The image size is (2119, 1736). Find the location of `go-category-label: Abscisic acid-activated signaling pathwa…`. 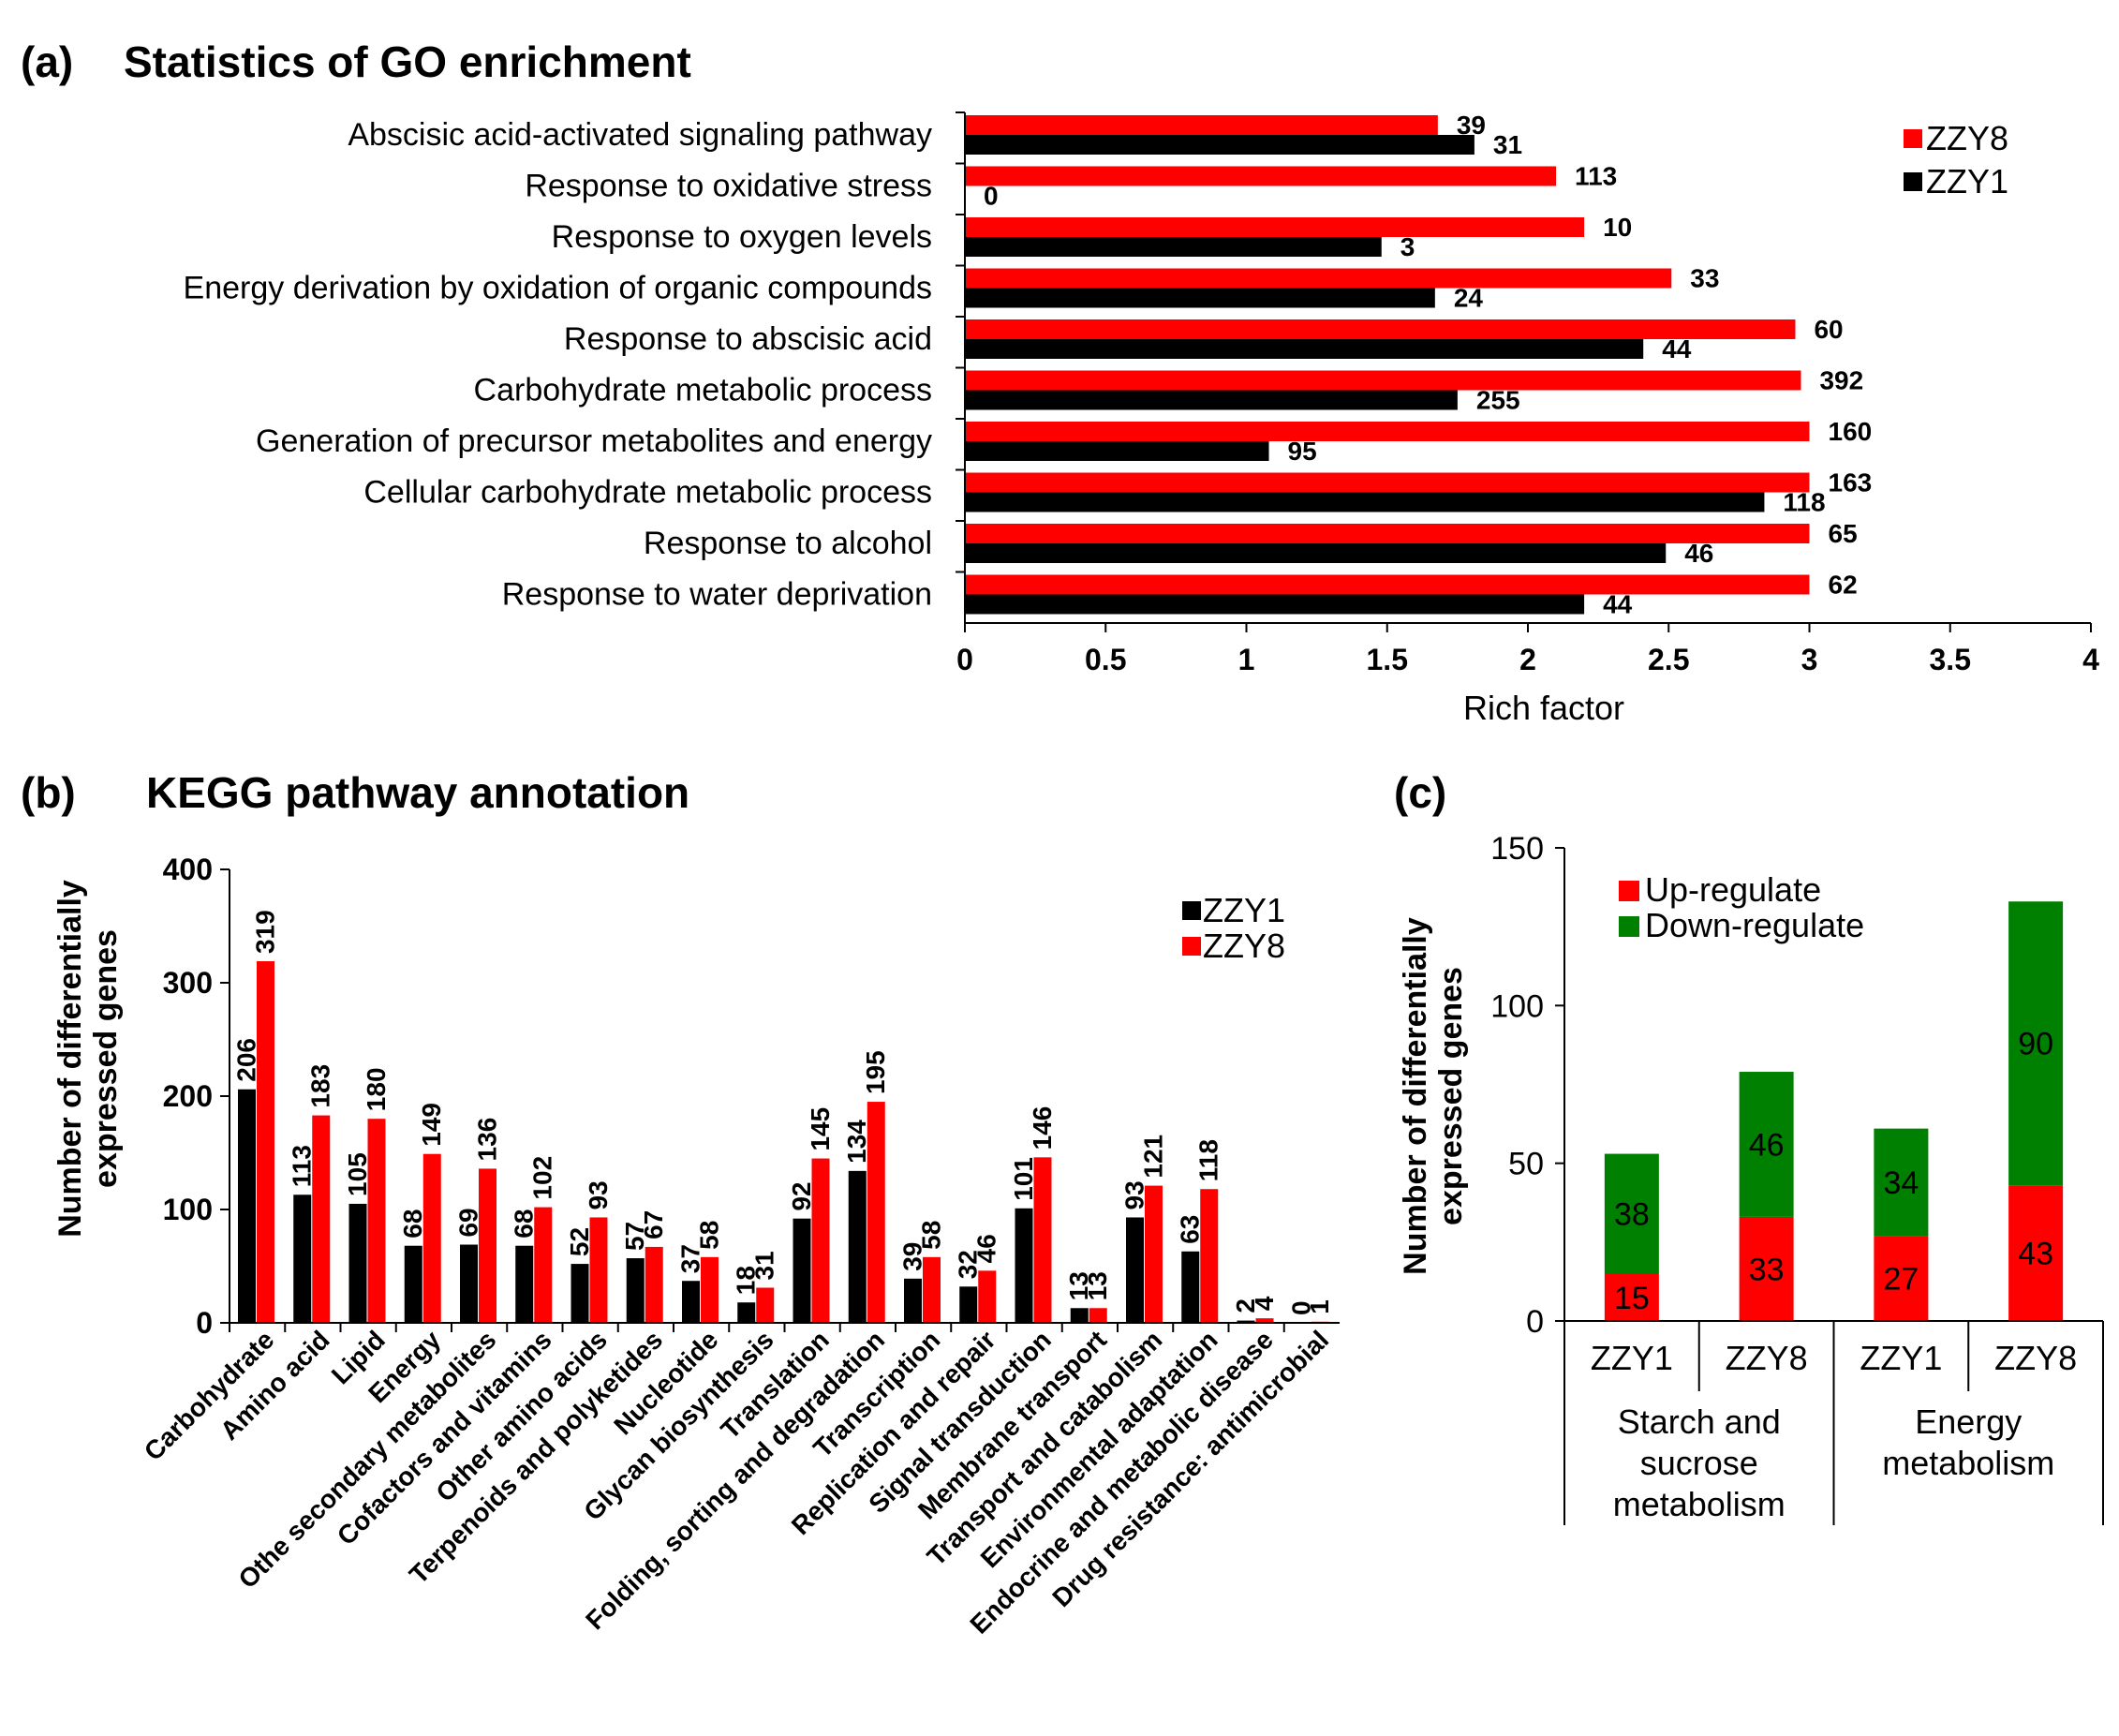

go-category-label: Abscisic acid-activated signaling pathwa… is located at coordinates (640, 135).